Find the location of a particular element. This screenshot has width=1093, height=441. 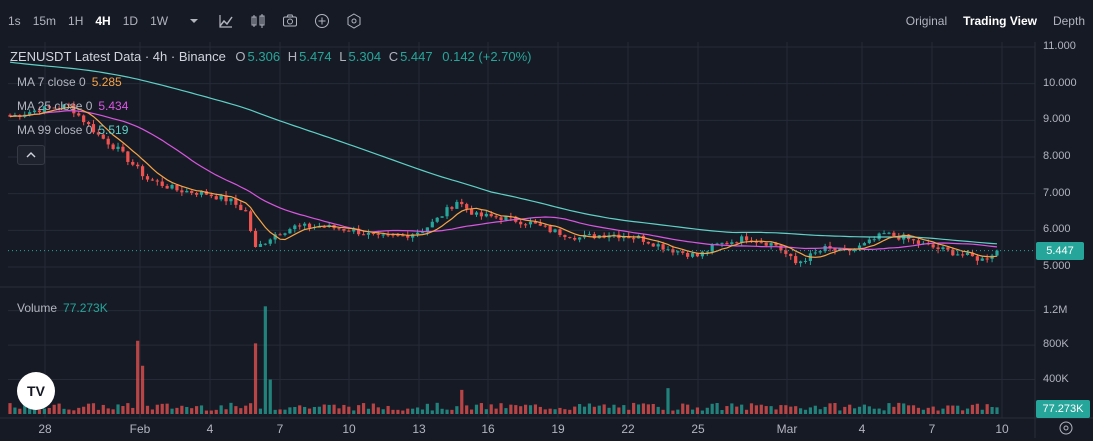

ma99-value: 5.519 is located at coordinates (113, 130).